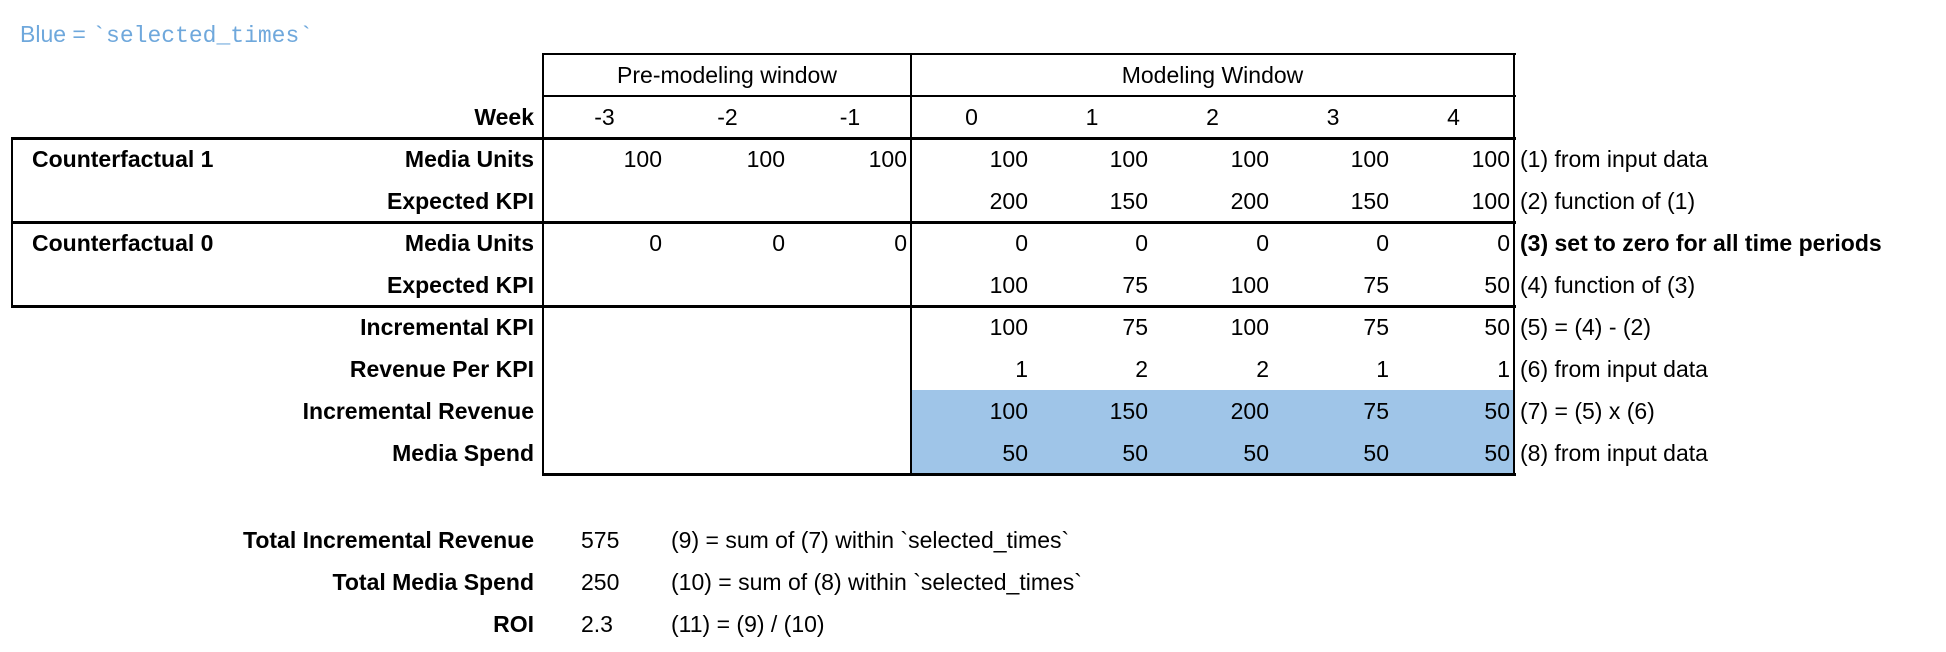 The width and height of the screenshot is (1946, 652). Describe the element at coordinates (600, 540) in the screenshot. I see `summary-value: 575` at that location.